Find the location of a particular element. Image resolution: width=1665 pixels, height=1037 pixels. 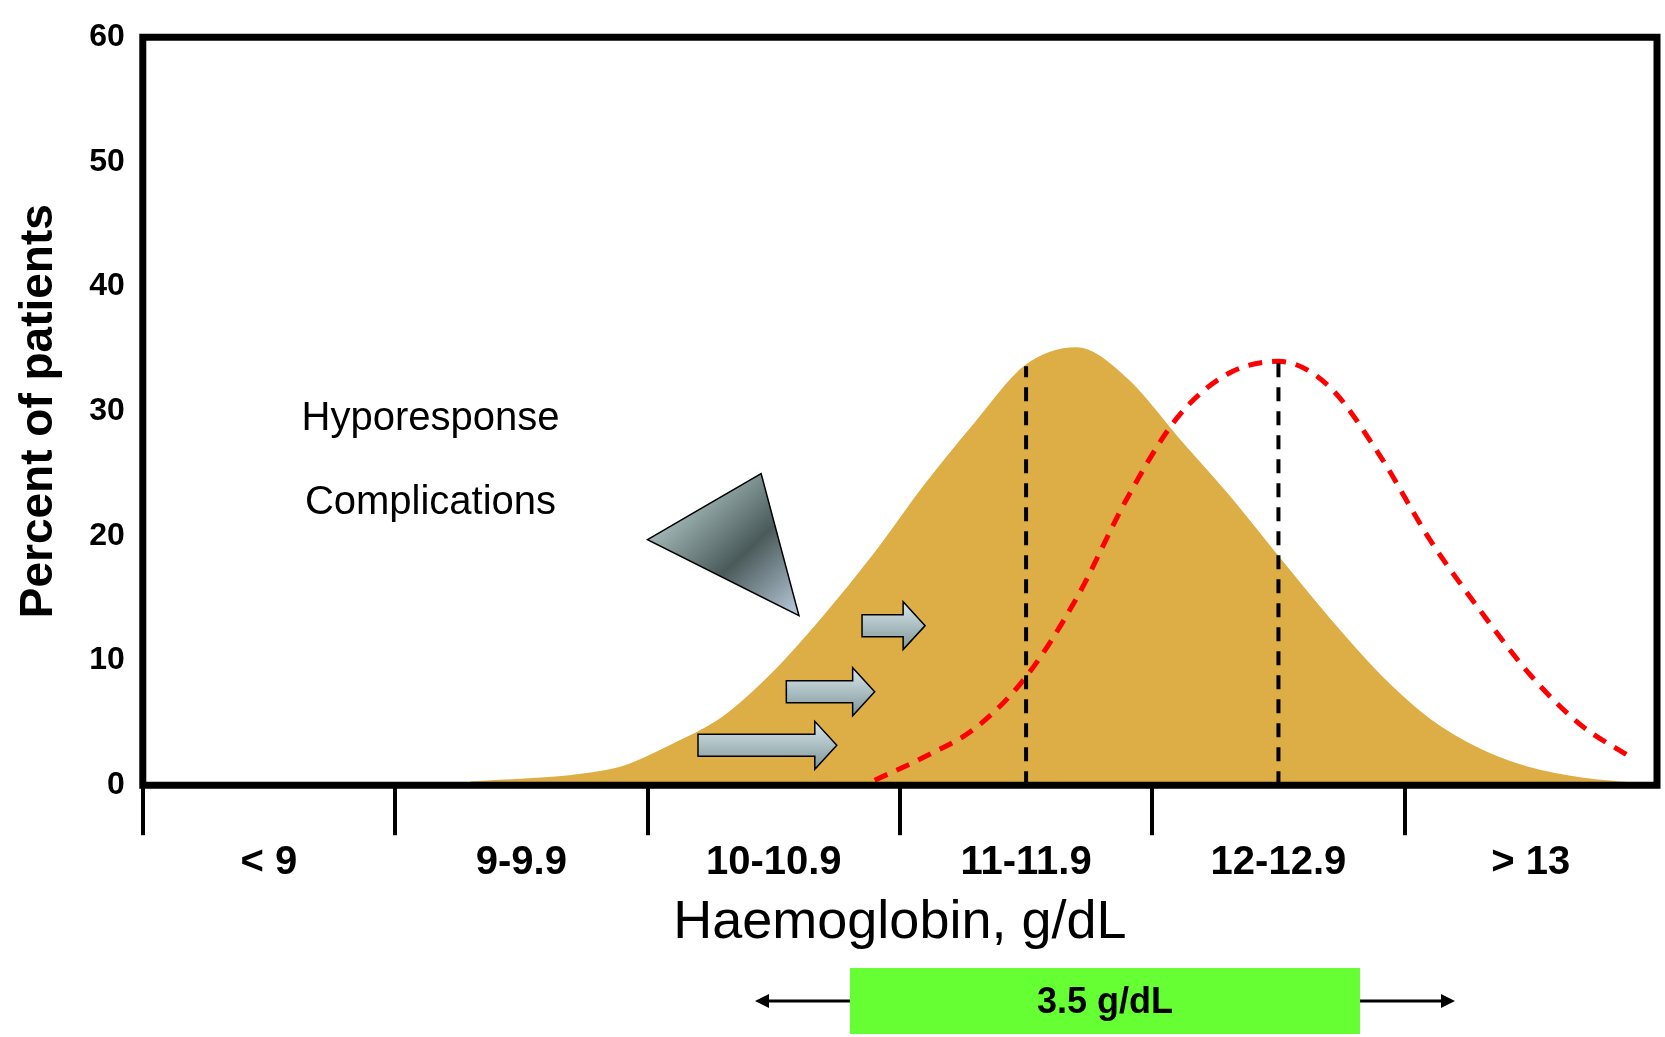

x-axis-title: Haemoglobin, g/dL is located at coordinates (900, 919).